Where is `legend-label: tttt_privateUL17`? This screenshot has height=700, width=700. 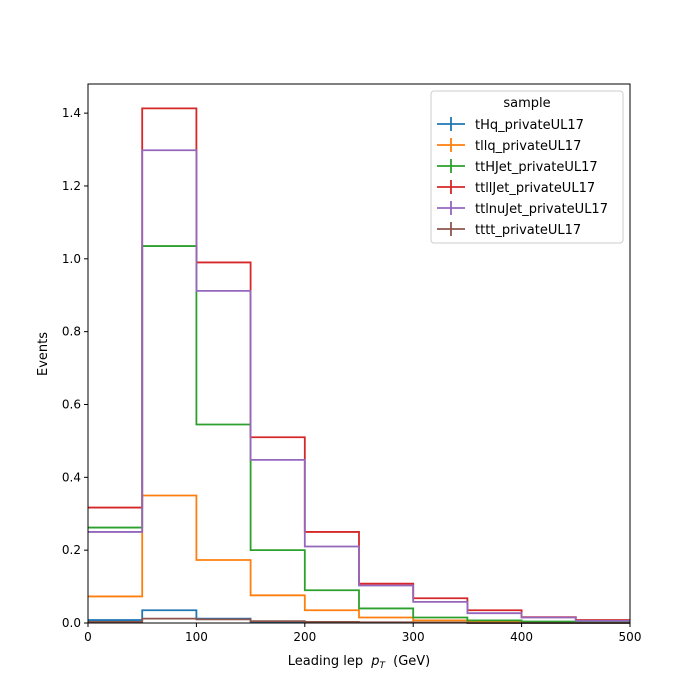 legend-label: tttt_privateUL17 is located at coordinates (528, 230).